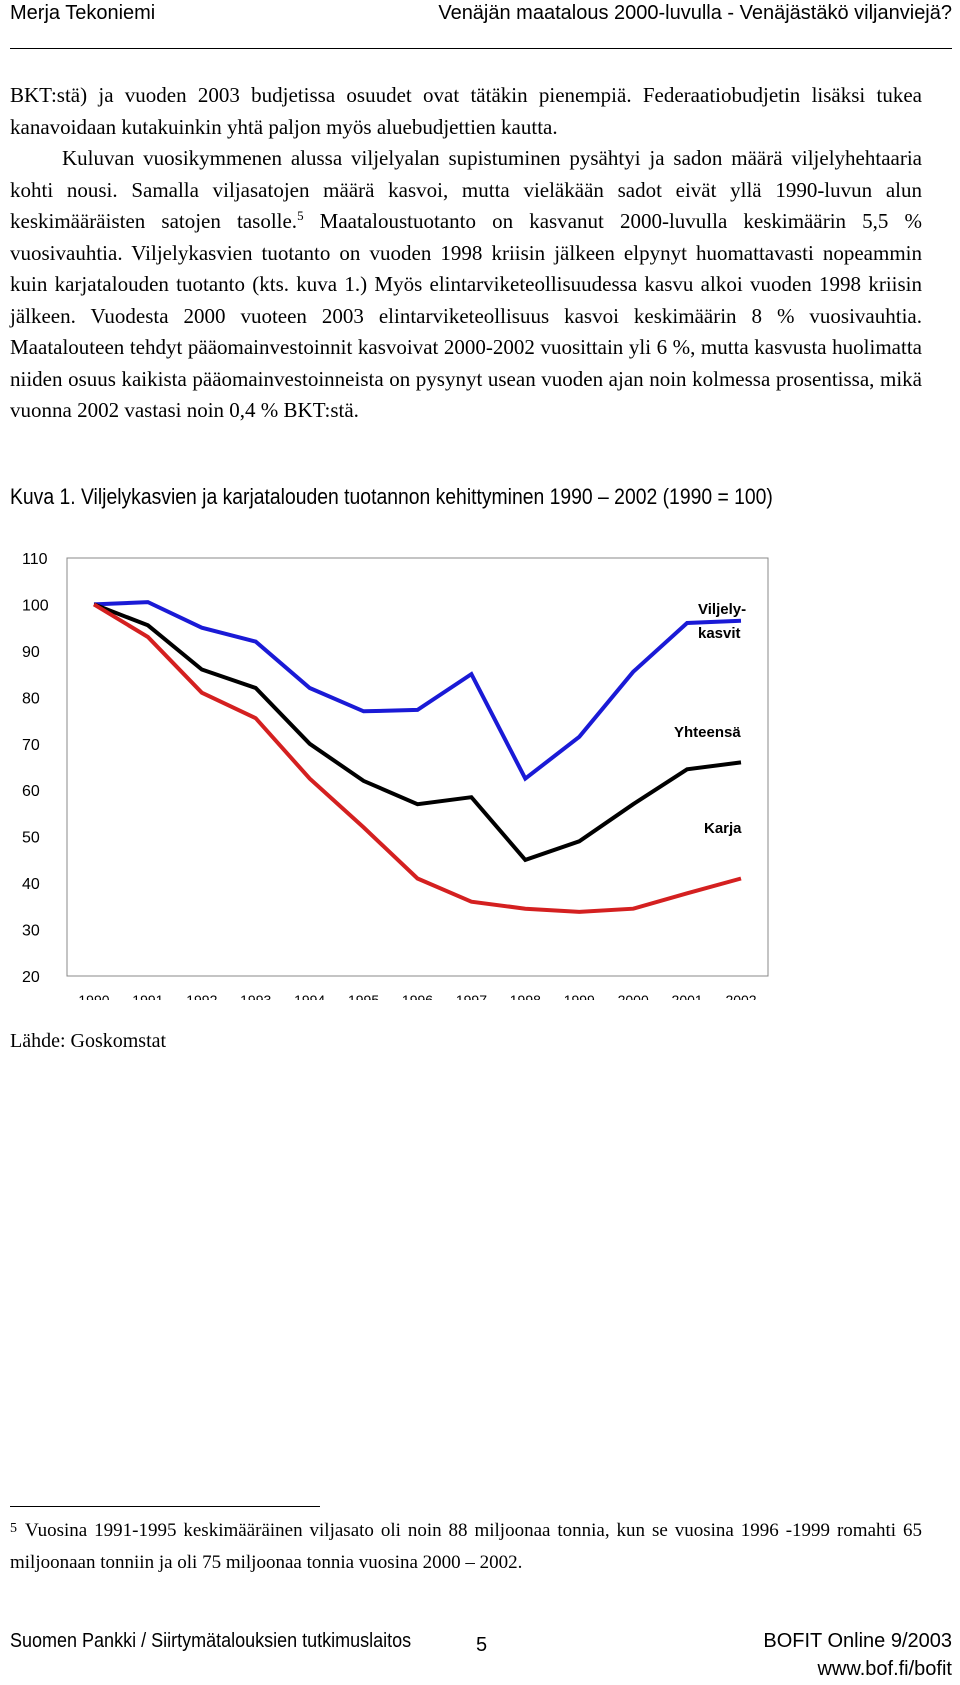 The height and width of the screenshot is (1685, 960). Describe the element at coordinates (710, 719) in the screenshot. I see `series-labels: Viljely-kasvit Yhteensä Karja` at that location.